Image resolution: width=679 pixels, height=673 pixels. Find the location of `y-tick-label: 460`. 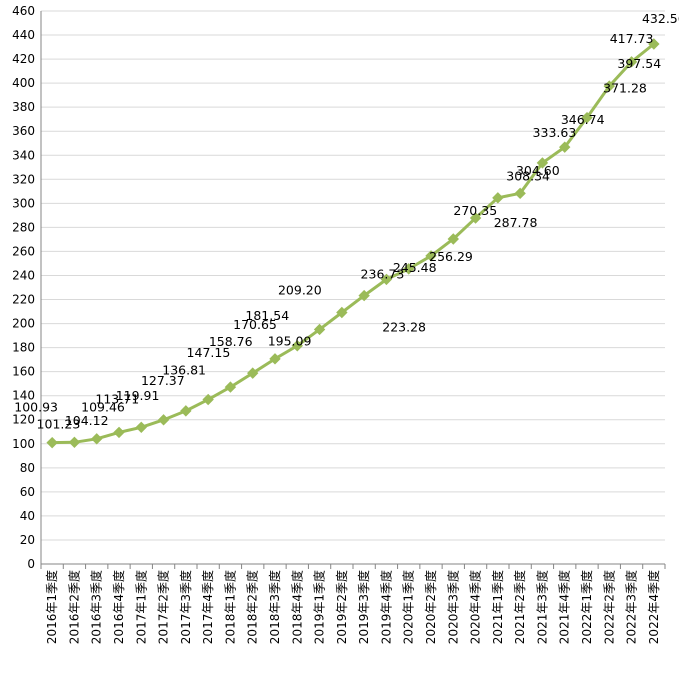

y-tick-label: 460 is located at coordinates (23, 11).